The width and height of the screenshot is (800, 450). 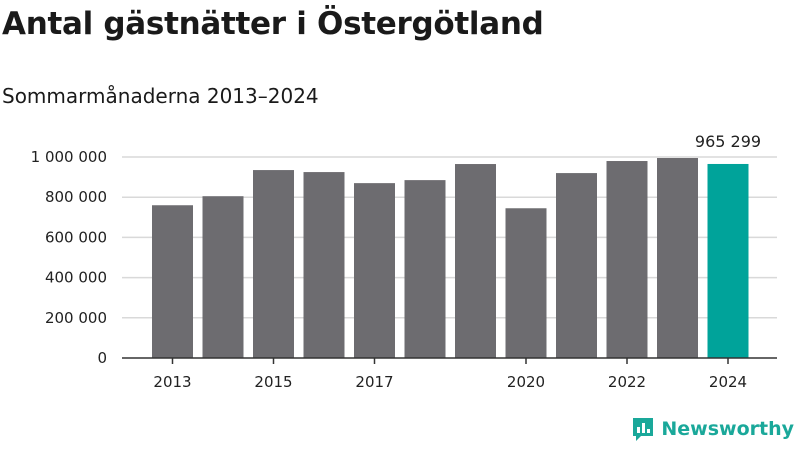 What do you see at coordinates (475, 261) in the screenshot?
I see `bar-2019` at bounding box center [475, 261].